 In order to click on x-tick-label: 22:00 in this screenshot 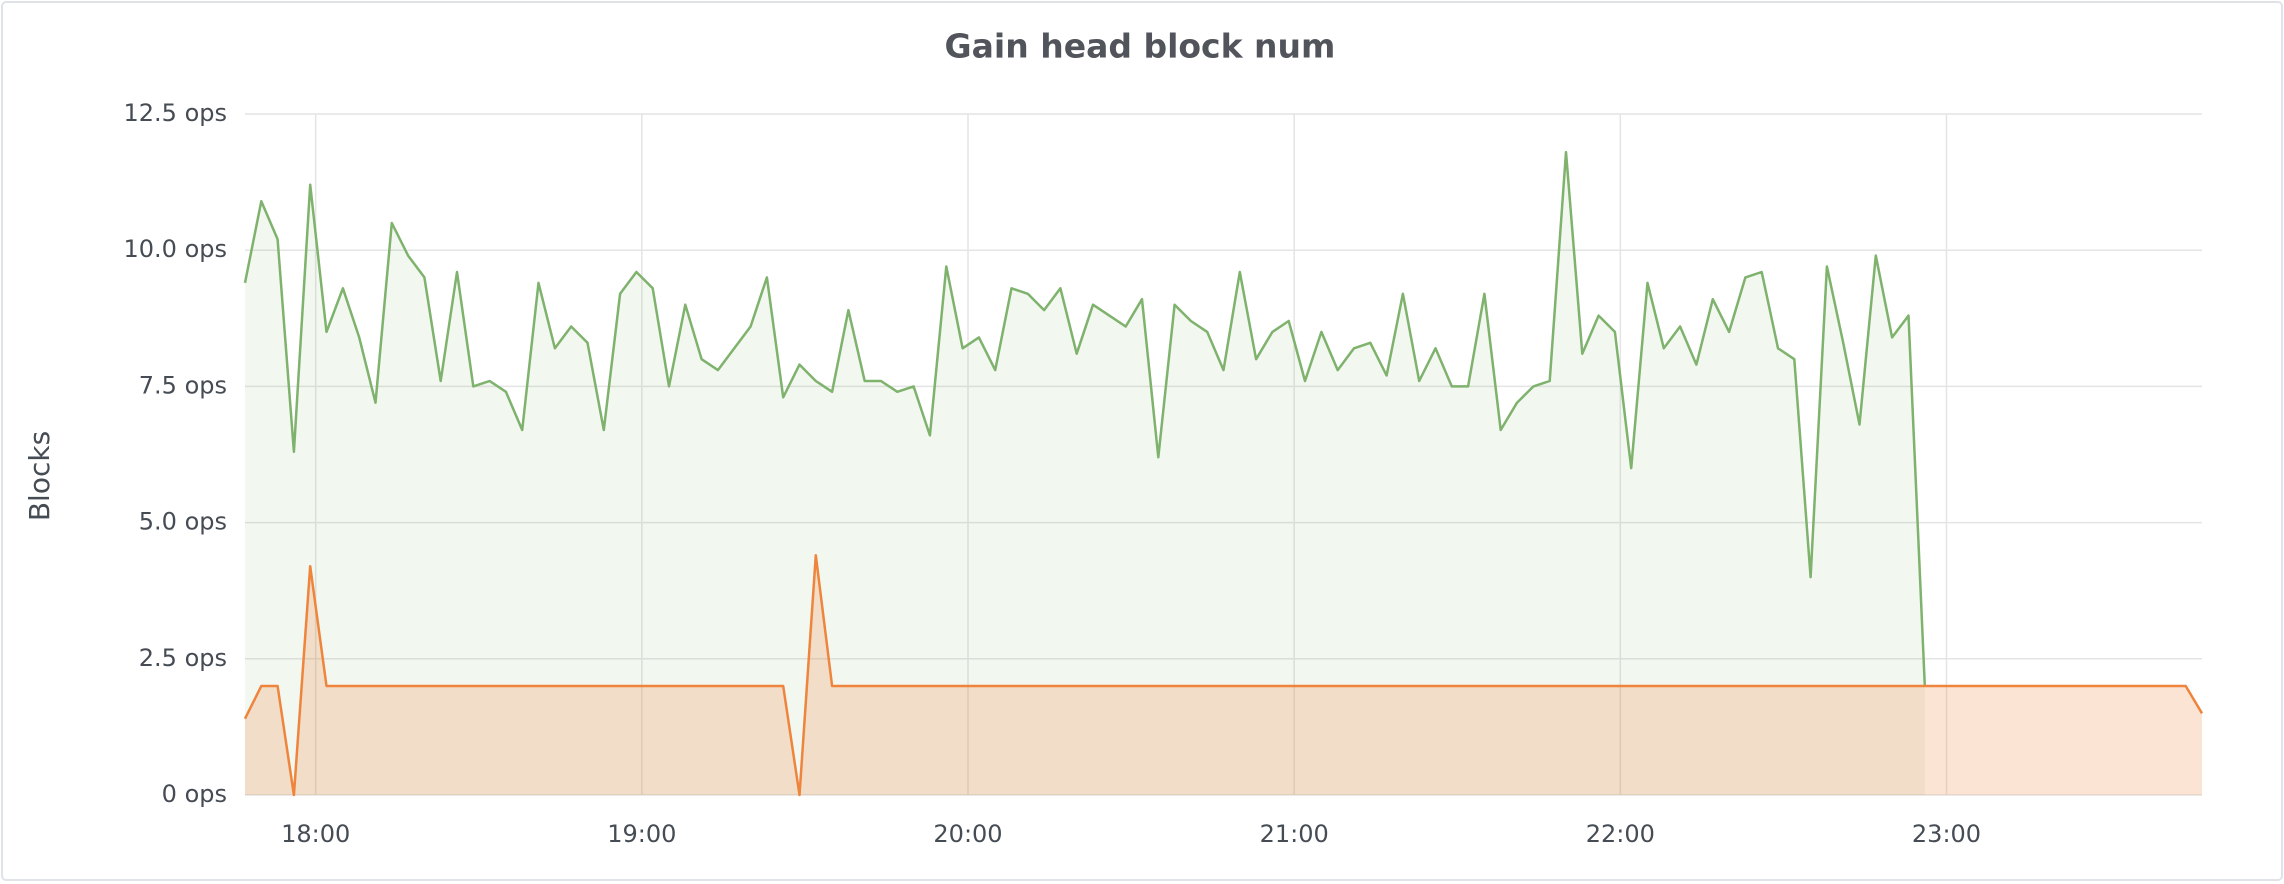, I will do `click(1620, 834)`.